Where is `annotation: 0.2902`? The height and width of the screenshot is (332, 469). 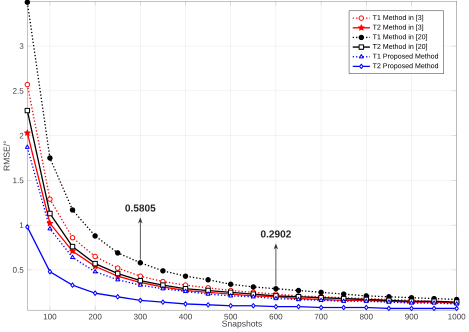
annotation: 0.2902 is located at coordinates (275, 234).